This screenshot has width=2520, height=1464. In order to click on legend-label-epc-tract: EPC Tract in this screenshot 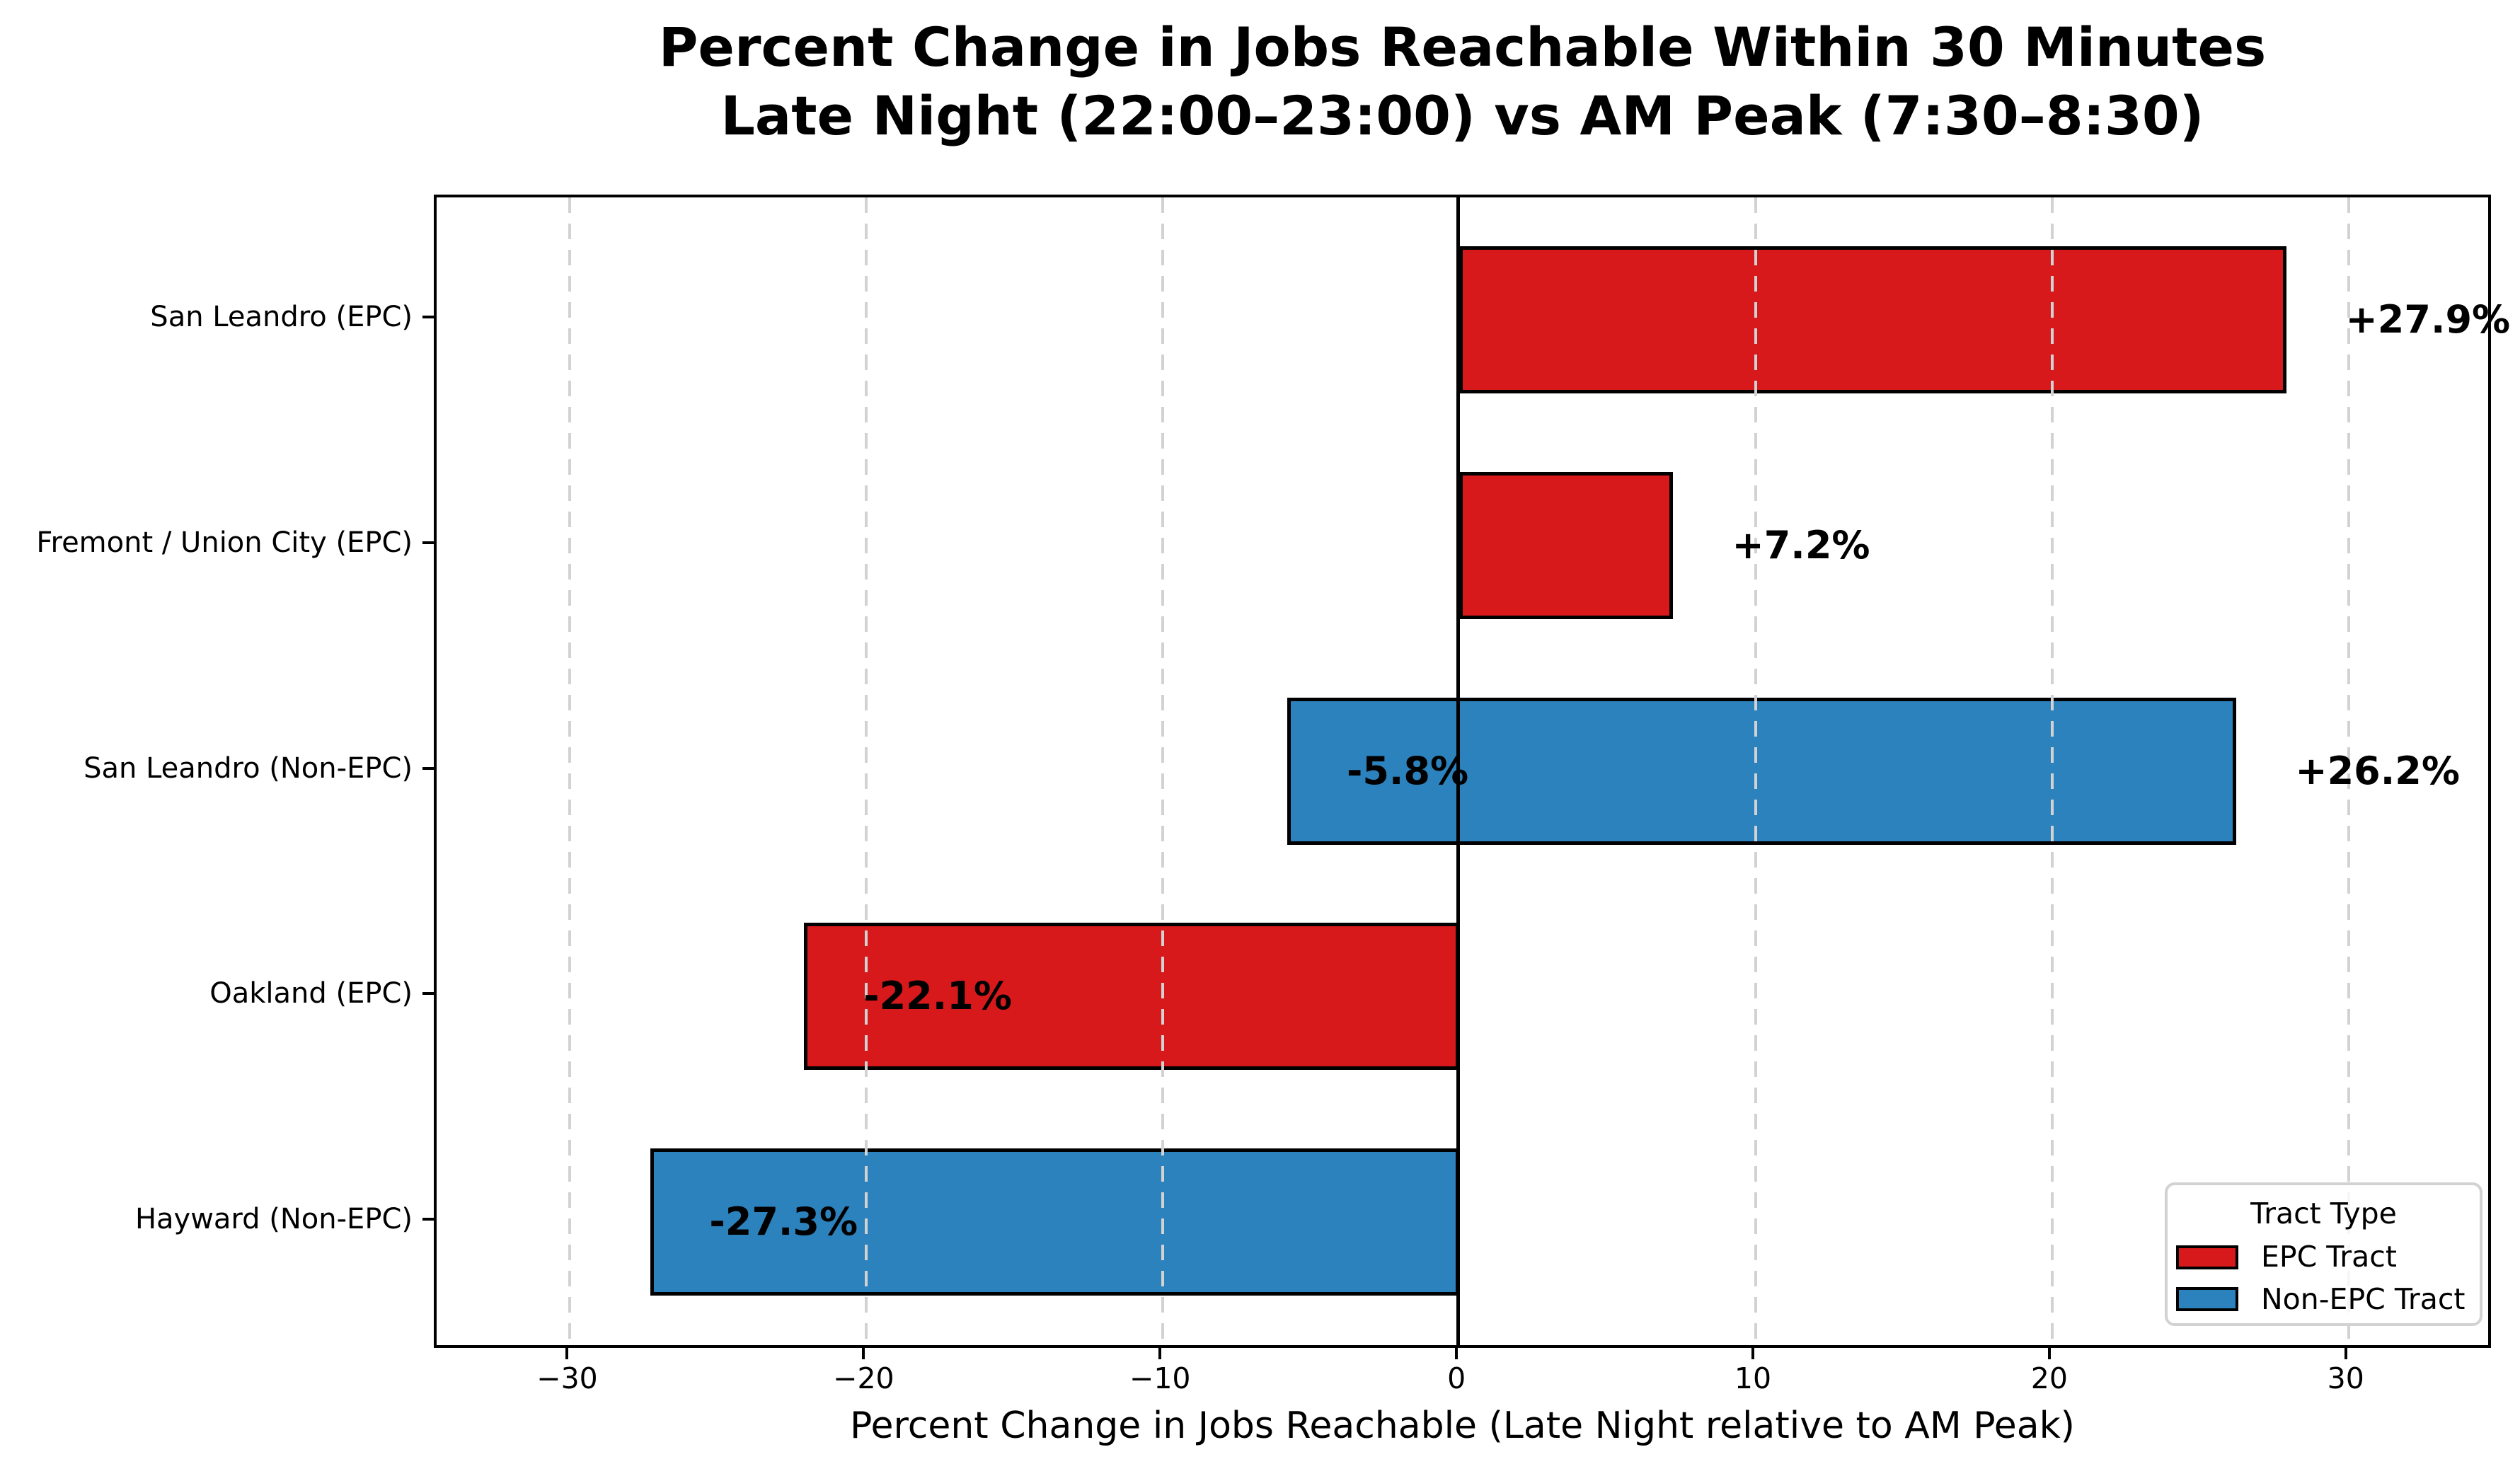, I will do `click(2329, 1257)`.